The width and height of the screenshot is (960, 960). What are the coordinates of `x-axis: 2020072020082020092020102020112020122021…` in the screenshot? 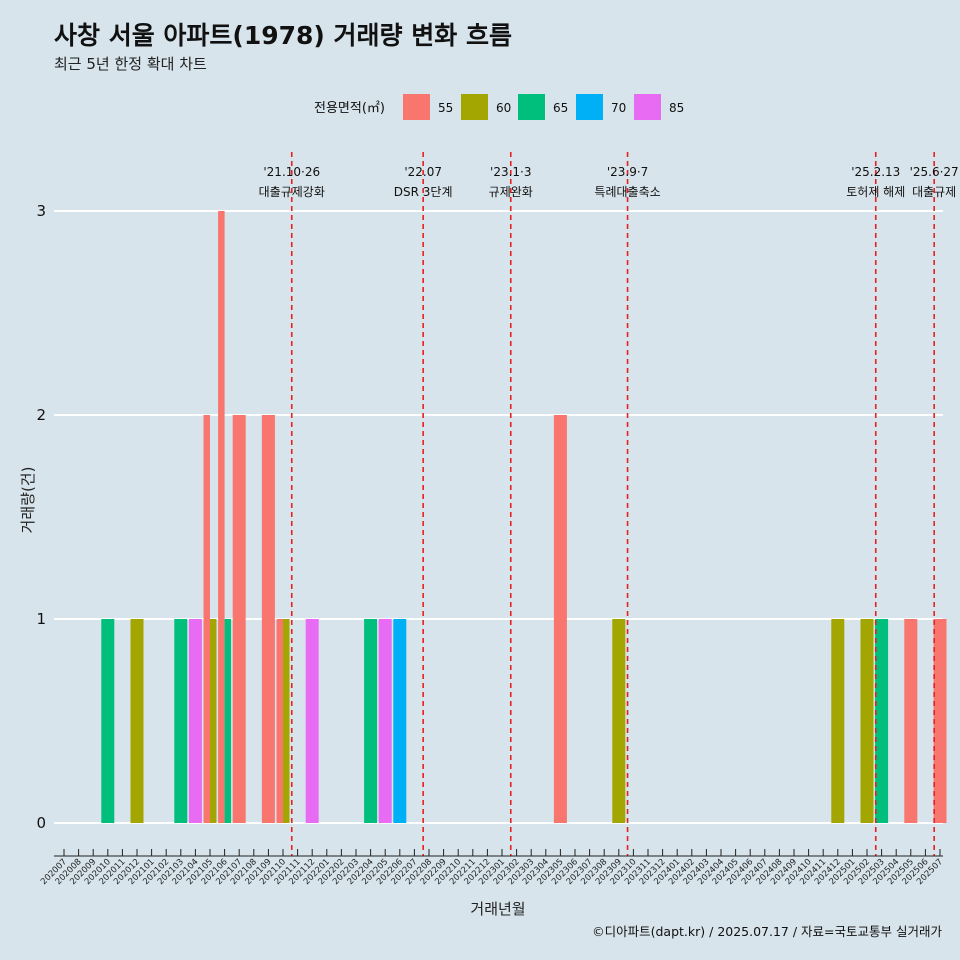 It's located at (492, 868).